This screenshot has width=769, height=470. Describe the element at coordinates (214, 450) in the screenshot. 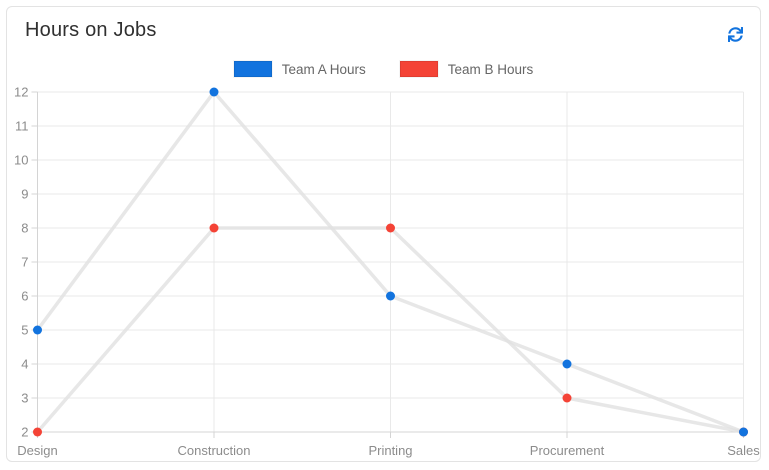

I see `x-category-label: Construction` at that location.